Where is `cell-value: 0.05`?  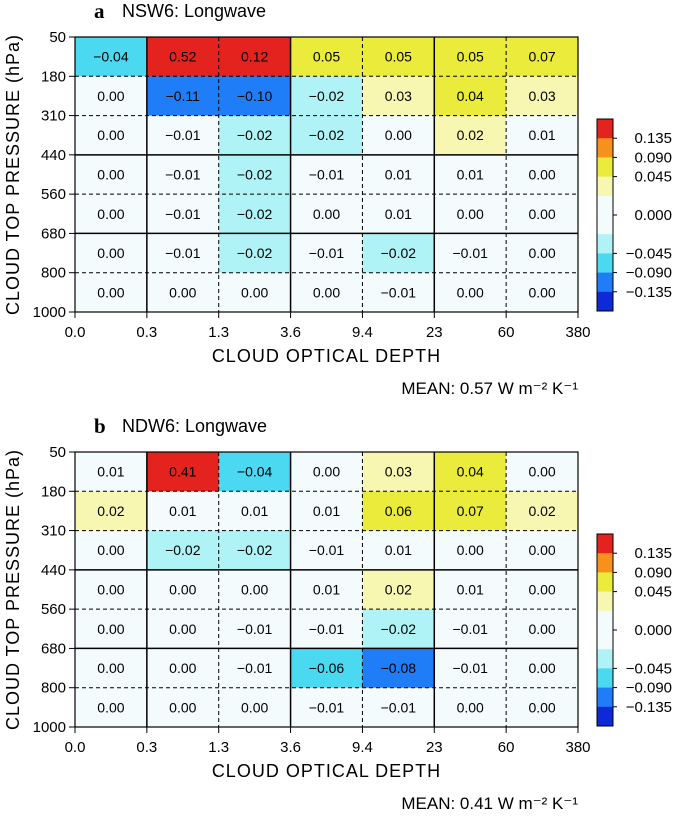
cell-value: 0.05 is located at coordinates (470, 57).